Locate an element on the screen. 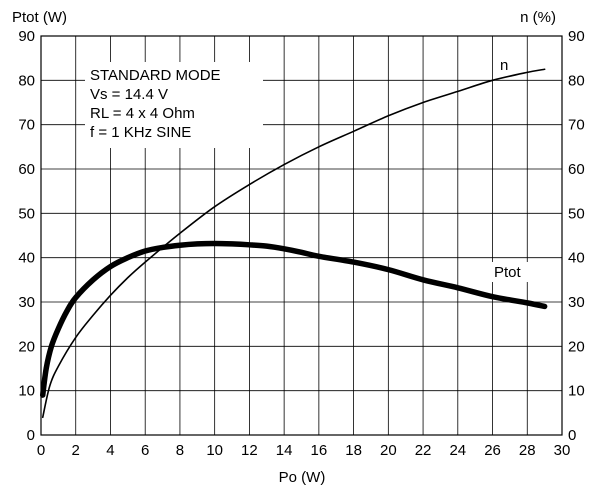 The height and width of the screenshot is (490, 604). y-axis-right-title: n (%) is located at coordinates (538, 17).